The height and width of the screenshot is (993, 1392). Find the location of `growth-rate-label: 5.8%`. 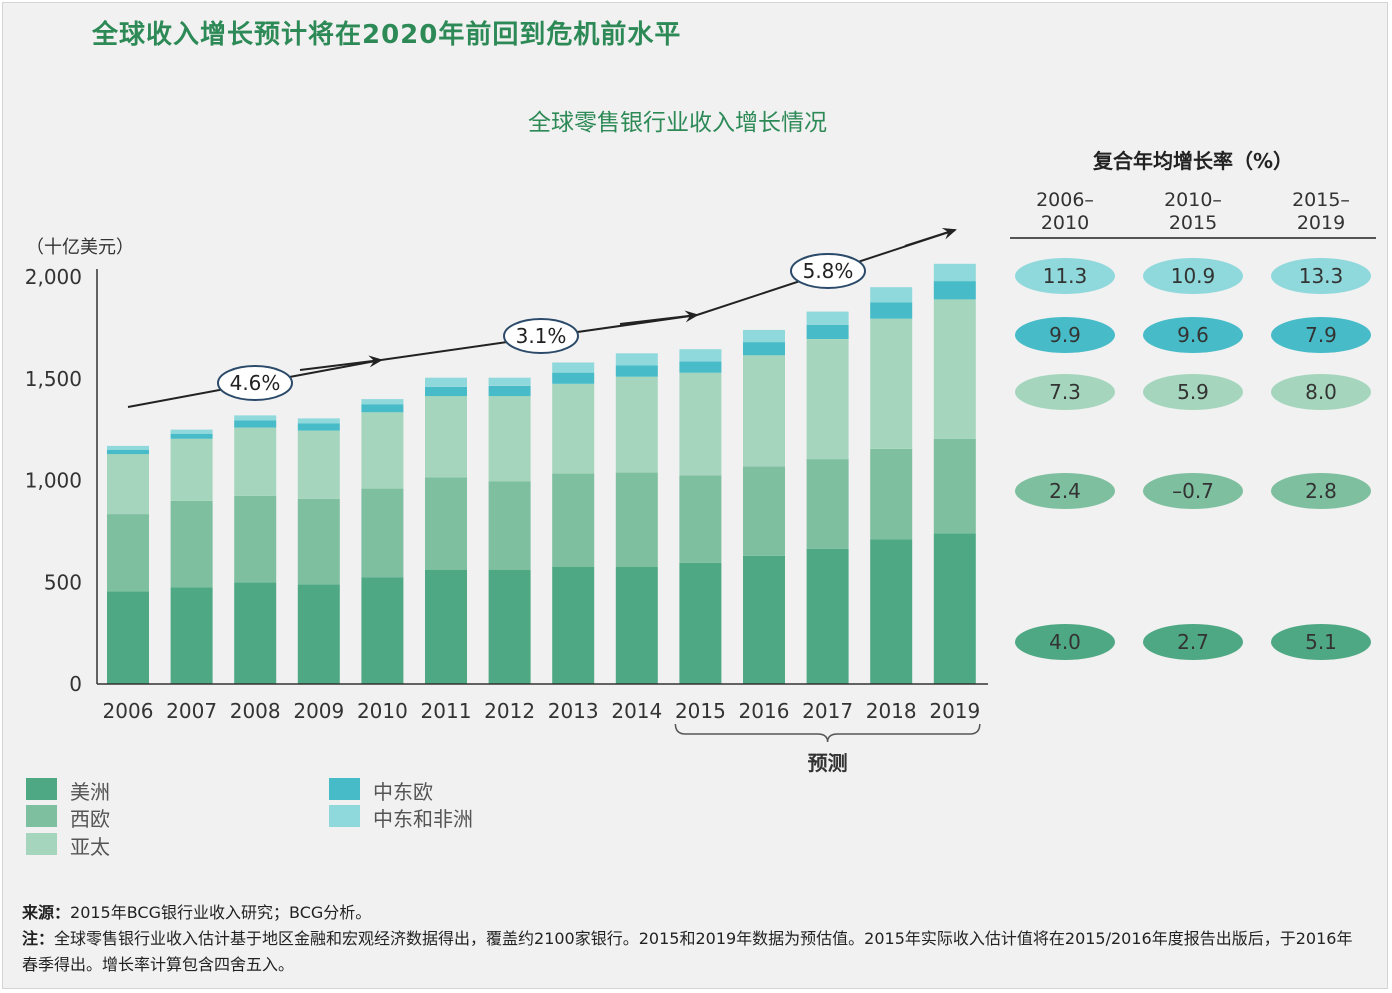

growth-rate-label: 5.8% is located at coordinates (828, 271).